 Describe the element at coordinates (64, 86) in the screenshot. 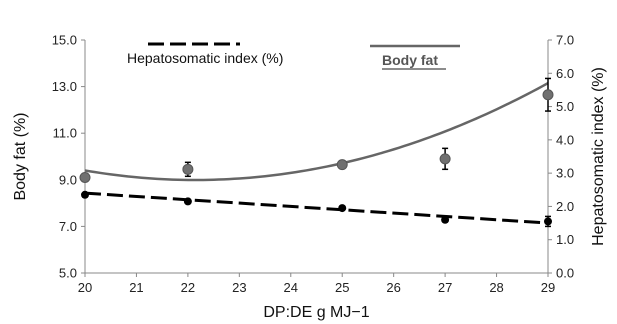

I see `y-left-tick-label: 13.0` at that location.